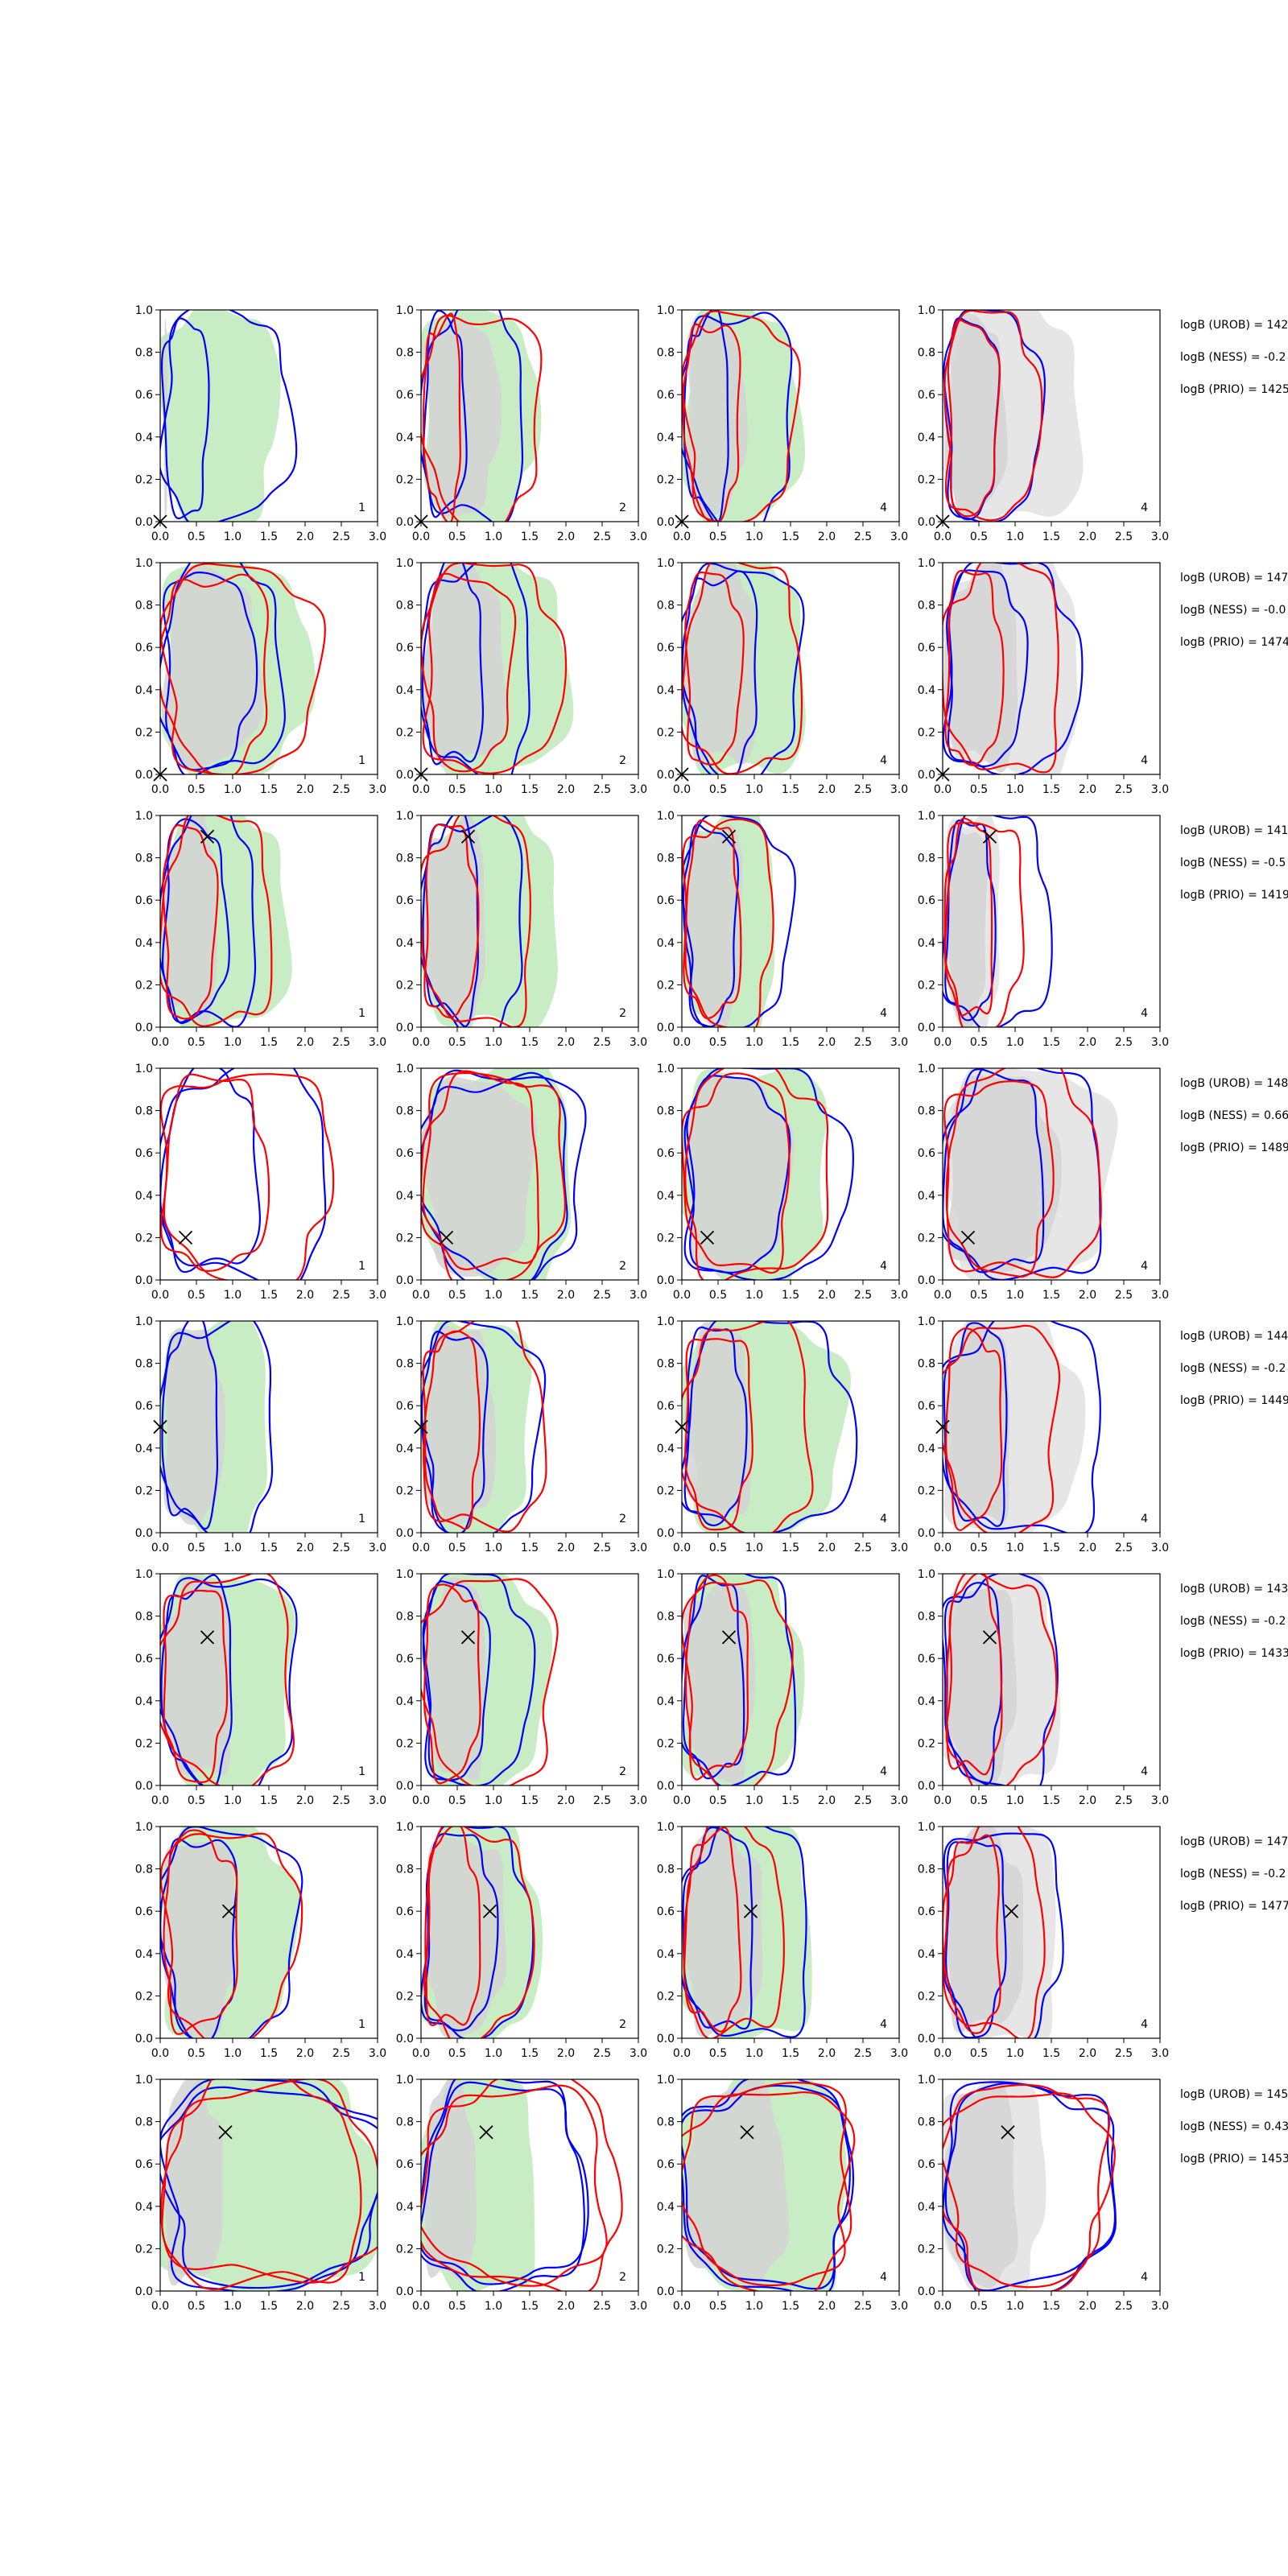 The width and height of the screenshot is (1288, 2576). Describe the element at coordinates (975, 1424) in the screenshot. I see `blue-contour-inner` at that location.